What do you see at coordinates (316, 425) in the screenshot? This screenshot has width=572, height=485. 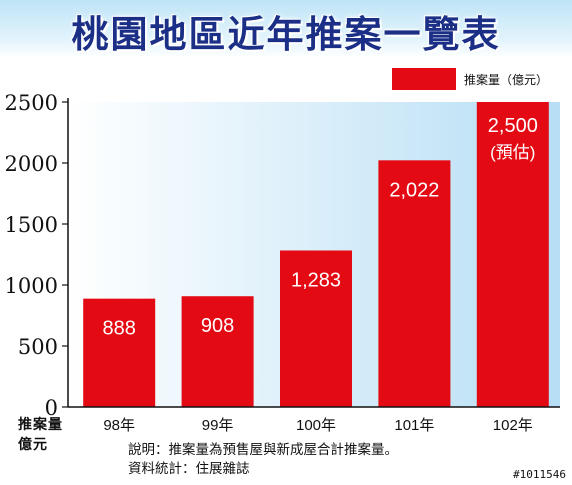 I see `x-tick-label: 100年` at bounding box center [316, 425].